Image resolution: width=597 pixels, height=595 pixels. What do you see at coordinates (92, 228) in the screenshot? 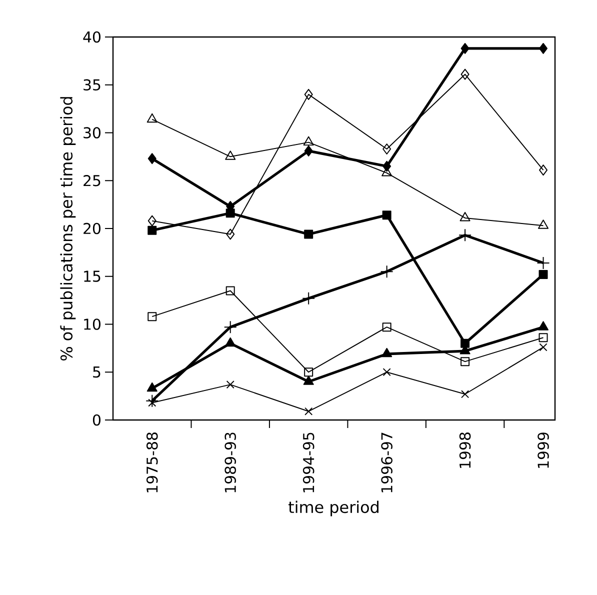
I see `y-tick-label: 20` at bounding box center [92, 228].